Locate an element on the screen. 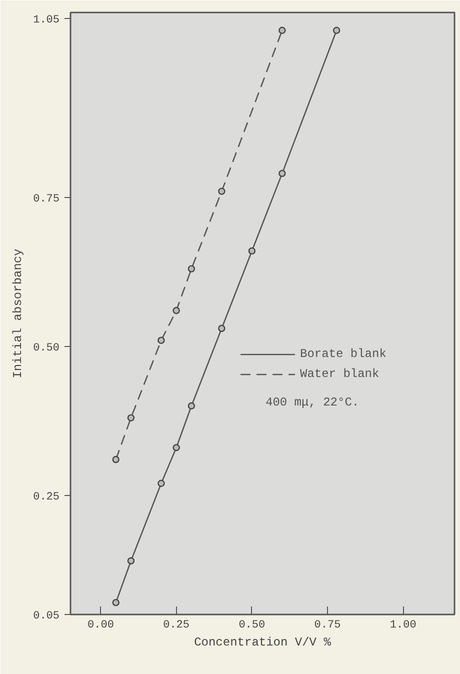  y-tick-label: 0.50 is located at coordinates (46, 348).